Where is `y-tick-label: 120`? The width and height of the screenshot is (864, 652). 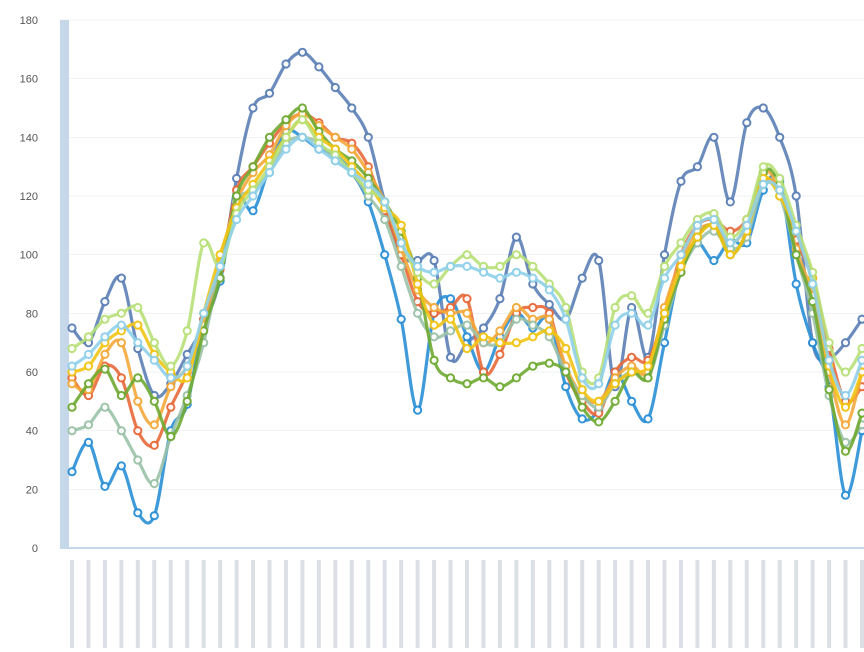
y-tick-label: 120 is located at coordinates (29, 197).